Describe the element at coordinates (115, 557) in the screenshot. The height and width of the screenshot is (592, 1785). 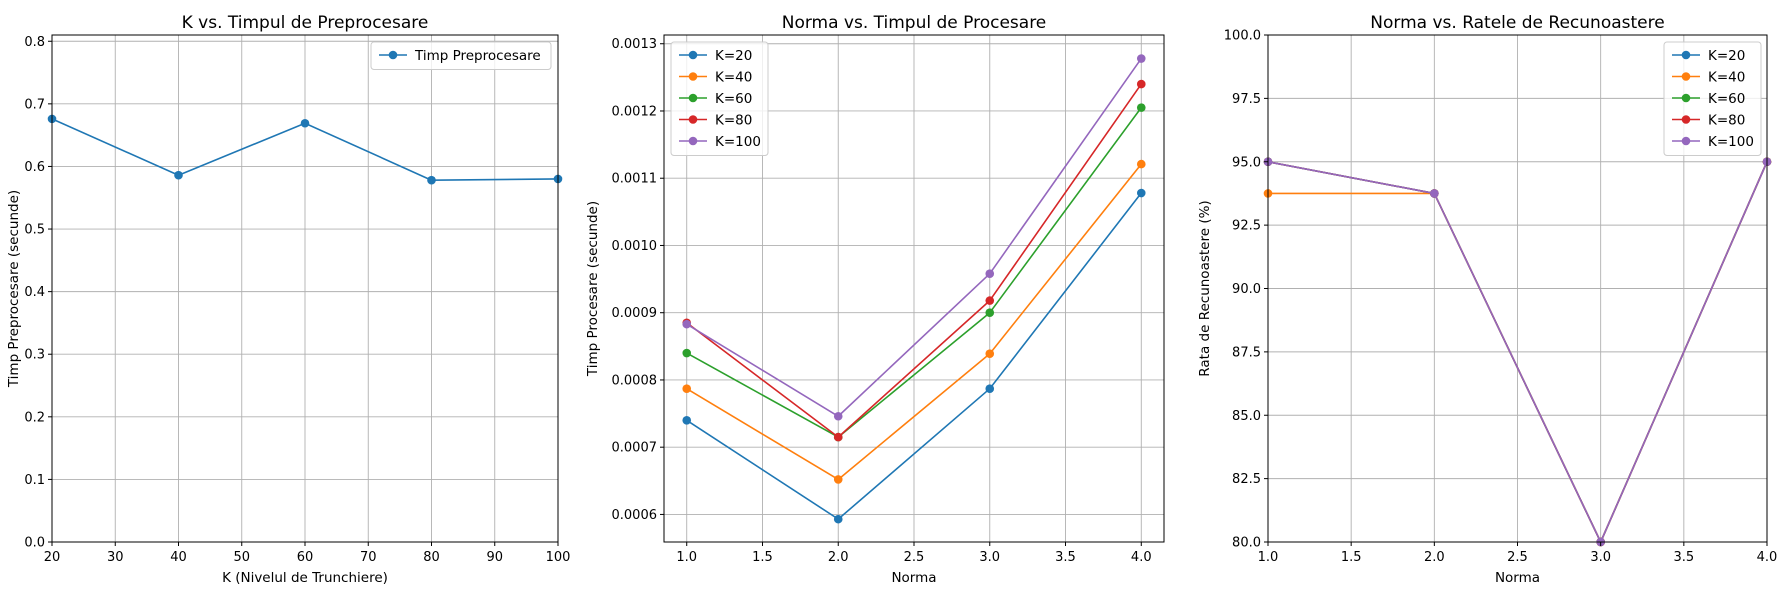
I see `x-tick-label: 30` at that location.